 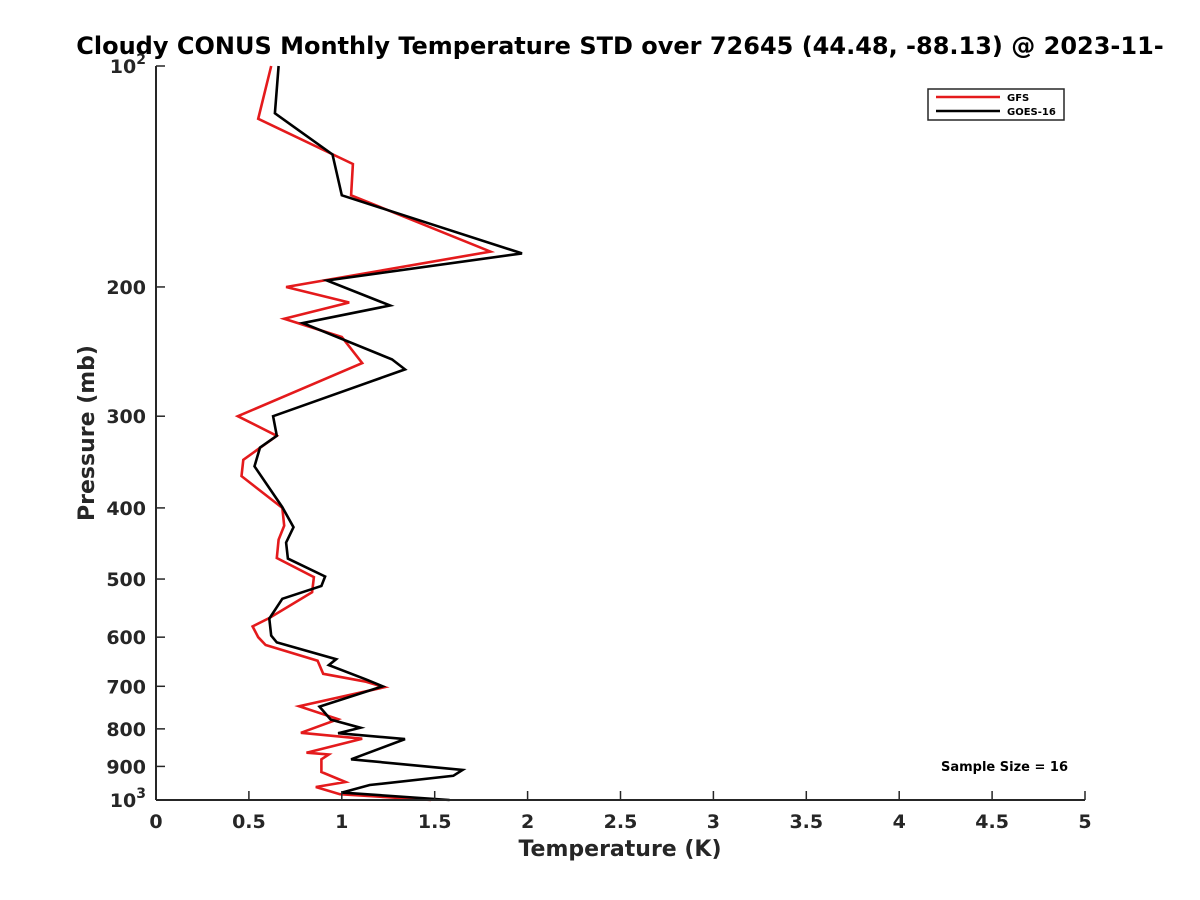 What do you see at coordinates (713, 822) in the screenshot?
I see `x-tick-label: 3` at bounding box center [713, 822].